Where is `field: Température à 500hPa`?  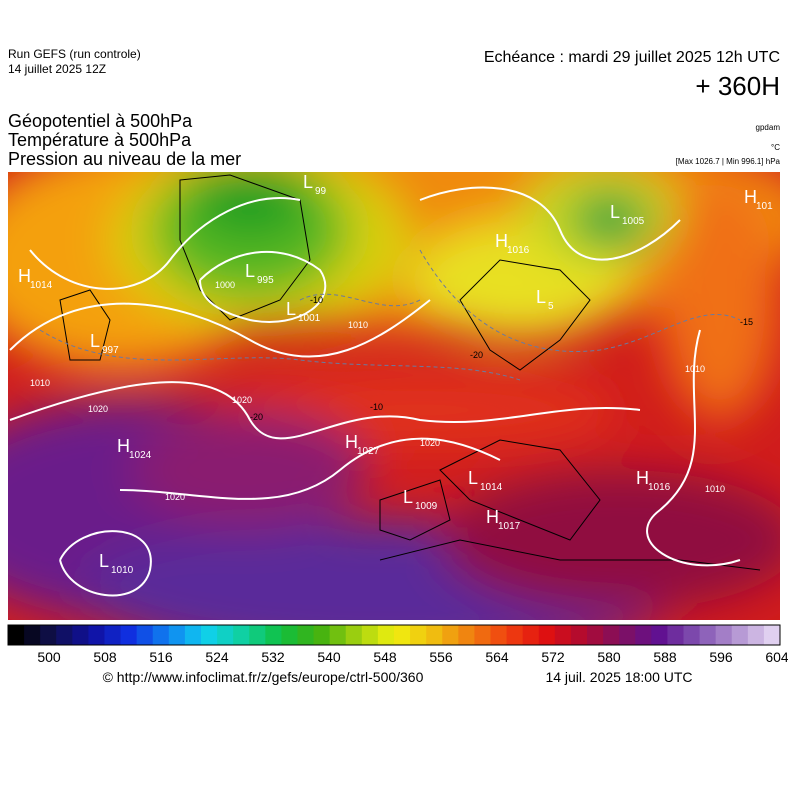 field: Température à 500hPa is located at coordinates (100, 140).